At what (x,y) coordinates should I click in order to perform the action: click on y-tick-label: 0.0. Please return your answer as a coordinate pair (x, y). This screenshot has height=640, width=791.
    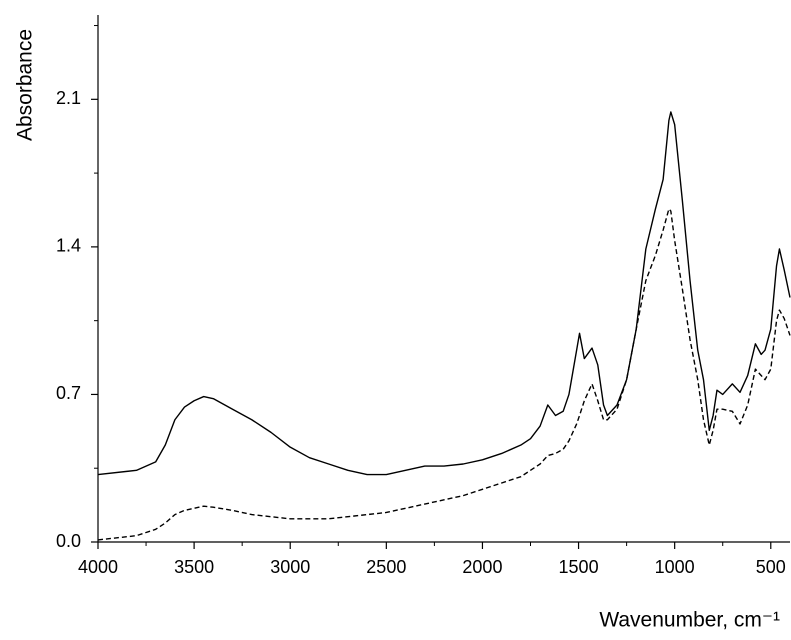
    Looking at the image, I should click on (68, 541).